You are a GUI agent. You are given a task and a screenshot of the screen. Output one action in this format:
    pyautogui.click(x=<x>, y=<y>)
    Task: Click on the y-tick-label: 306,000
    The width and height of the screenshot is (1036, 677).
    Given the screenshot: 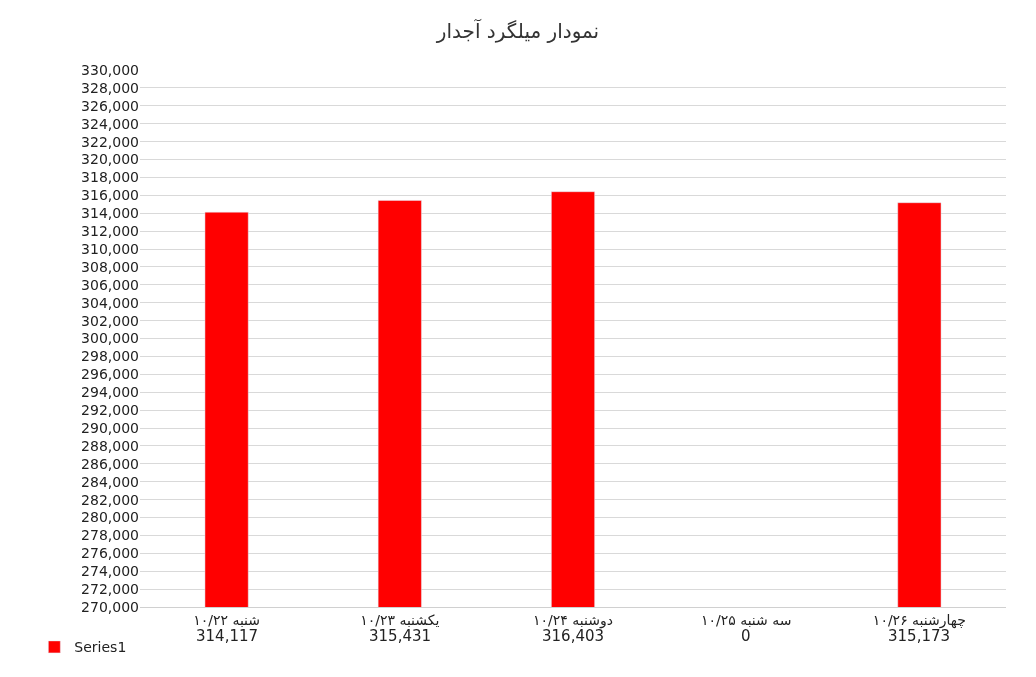 What is the action you would take?
    pyautogui.click(x=110, y=284)
    